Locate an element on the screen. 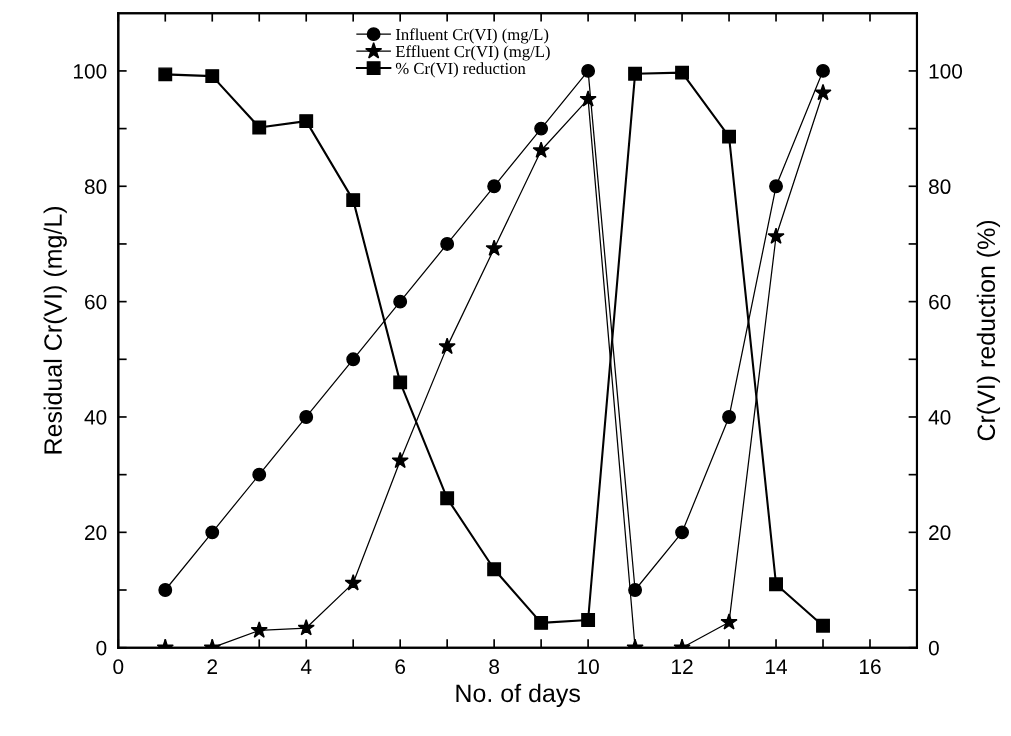 The height and width of the screenshot is (736, 1011). y2-tick-label: 100 is located at coordinates (946, 71).